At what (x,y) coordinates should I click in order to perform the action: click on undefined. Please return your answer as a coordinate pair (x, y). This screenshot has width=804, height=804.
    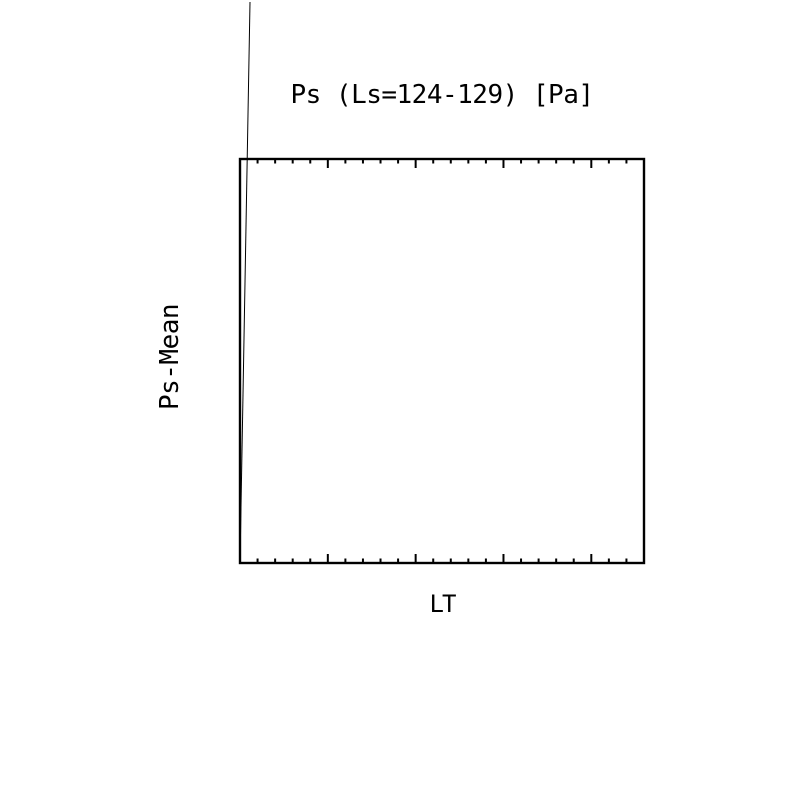
    Looking at the image, I should click on (245, 282).